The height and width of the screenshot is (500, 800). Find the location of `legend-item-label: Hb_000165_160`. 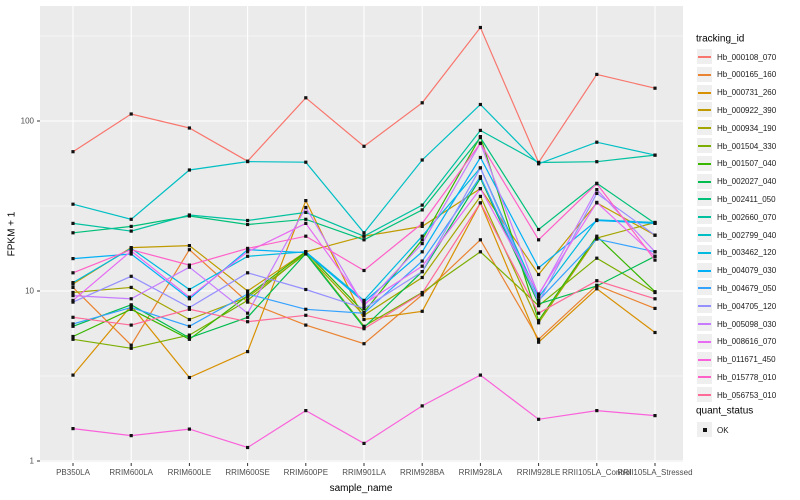

legend-item-label: Hb_000165_160 is located at coordinates (747, 75).